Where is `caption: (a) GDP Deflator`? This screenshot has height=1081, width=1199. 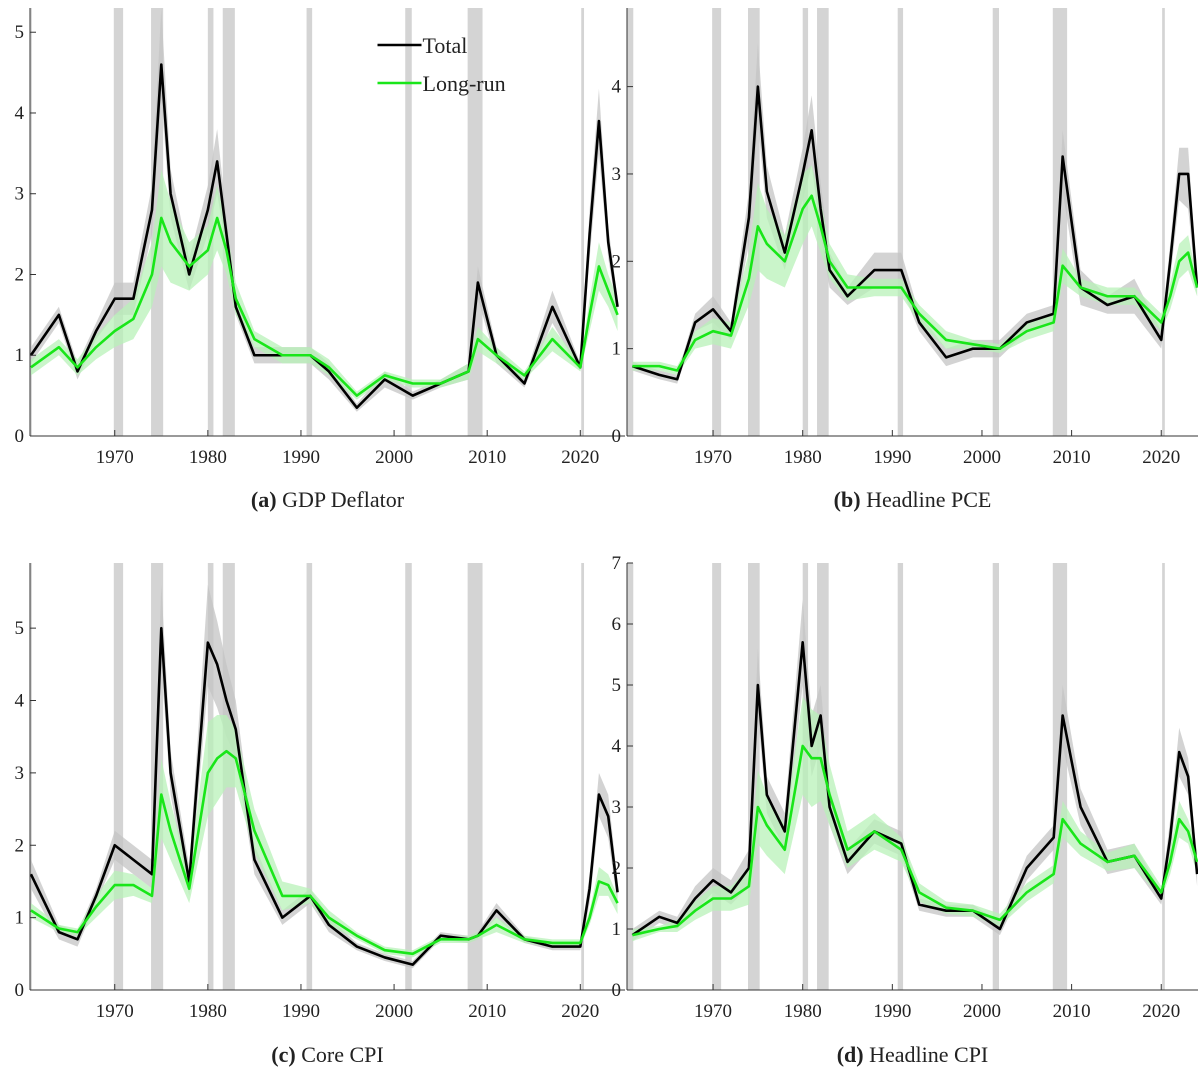 caption: (a) GDP Deflator is located at coordinates (328, 499).